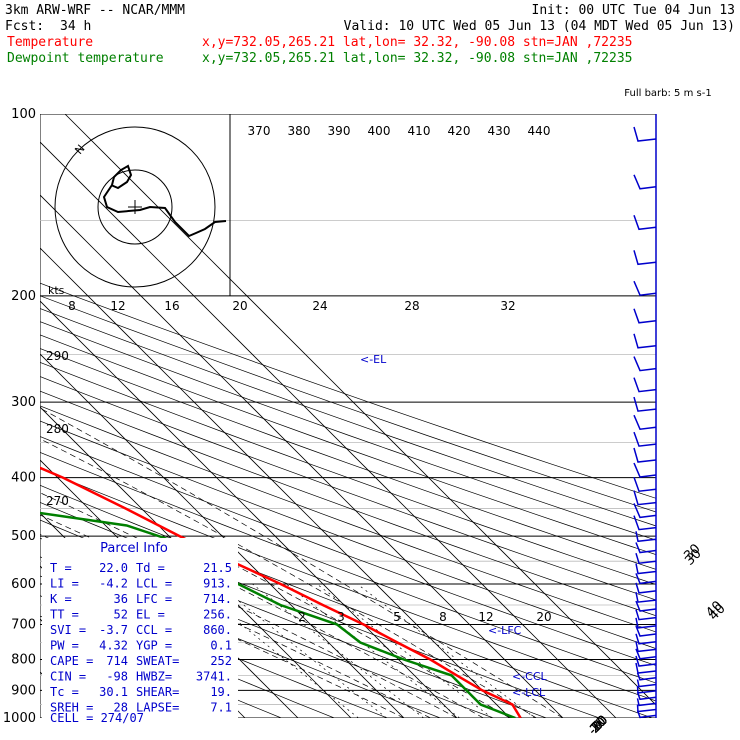 This screenshot has width=740, height=740. Describe the element at coordinates (217, 568) in the screenshot. I see `parcel-info-v2-0: 21.5` at that location.